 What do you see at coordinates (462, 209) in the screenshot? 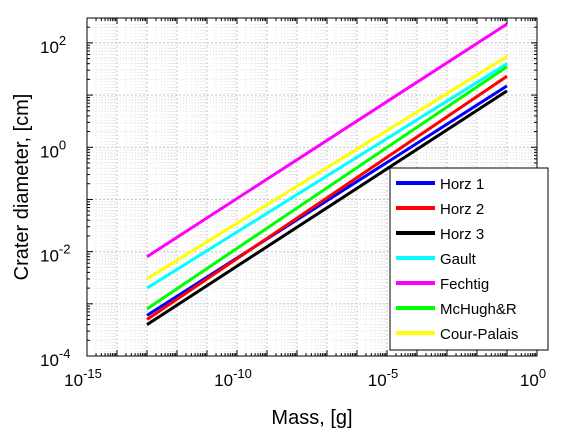
I see `legend-label-horz-2: Horz 2` at bounding box center [462, 209].